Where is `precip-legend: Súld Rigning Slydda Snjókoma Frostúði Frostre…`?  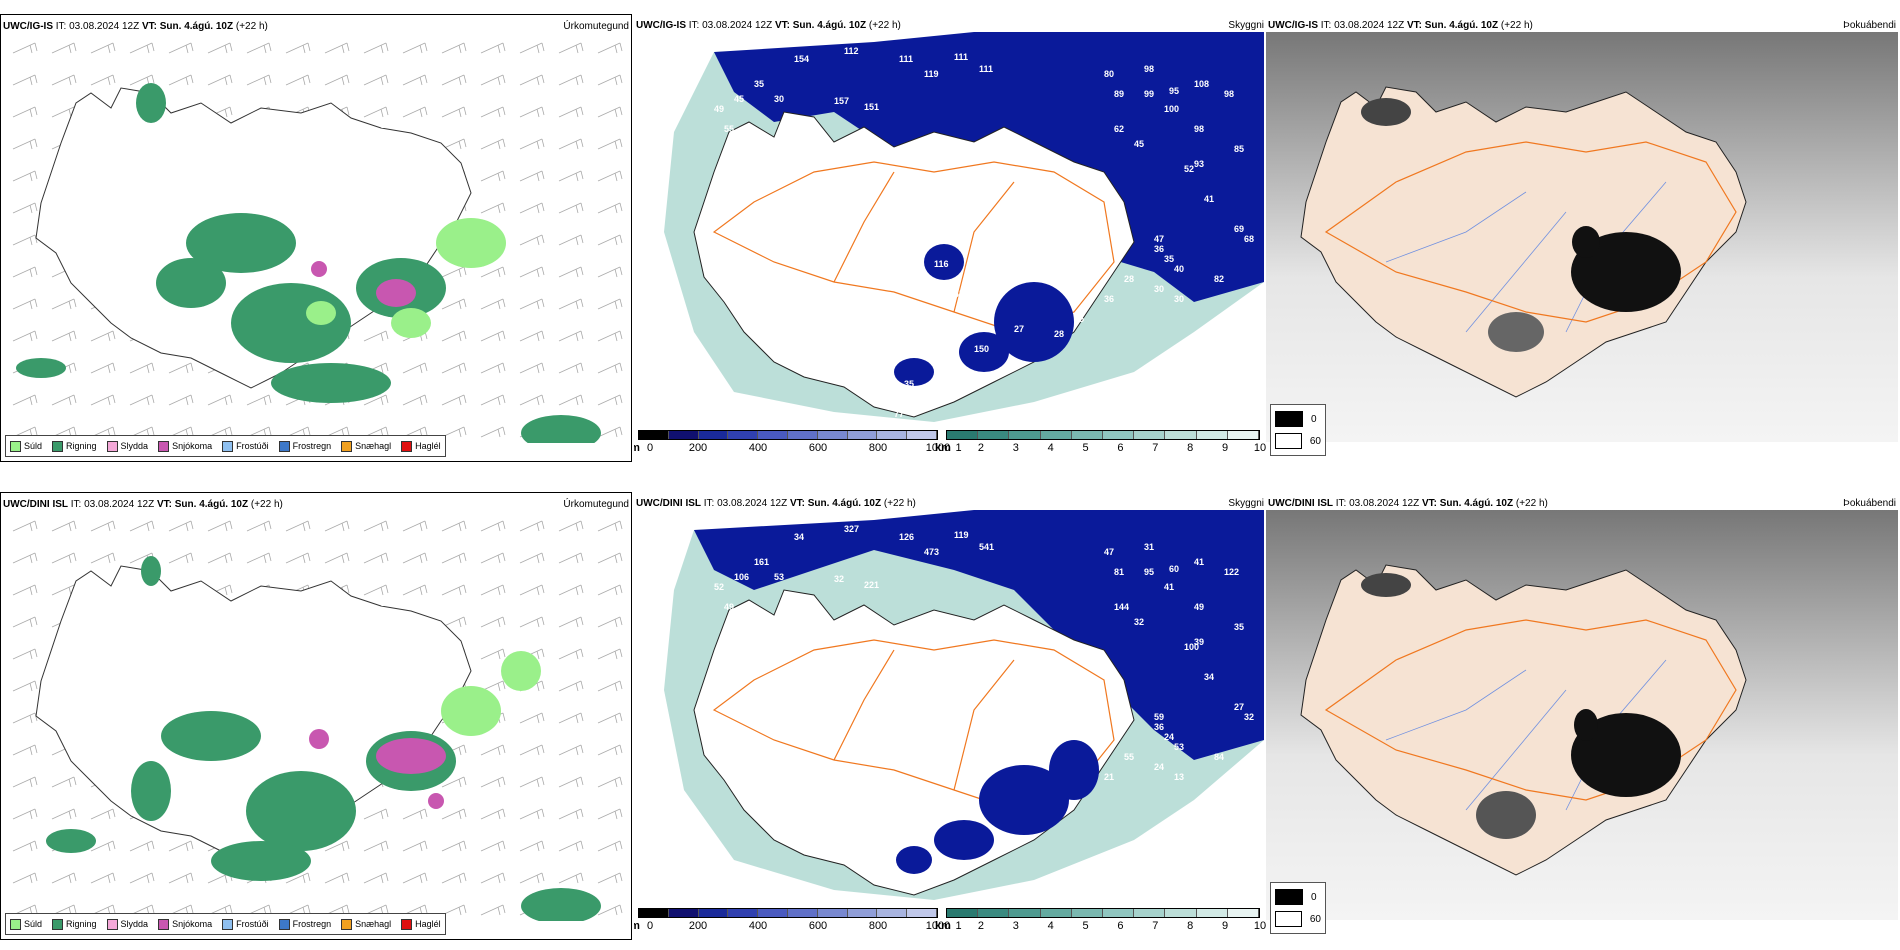
precip-legend: Súld Rigning Slydda Snjókoma Frostúði Frostre… is located at coordinates (225, 924).